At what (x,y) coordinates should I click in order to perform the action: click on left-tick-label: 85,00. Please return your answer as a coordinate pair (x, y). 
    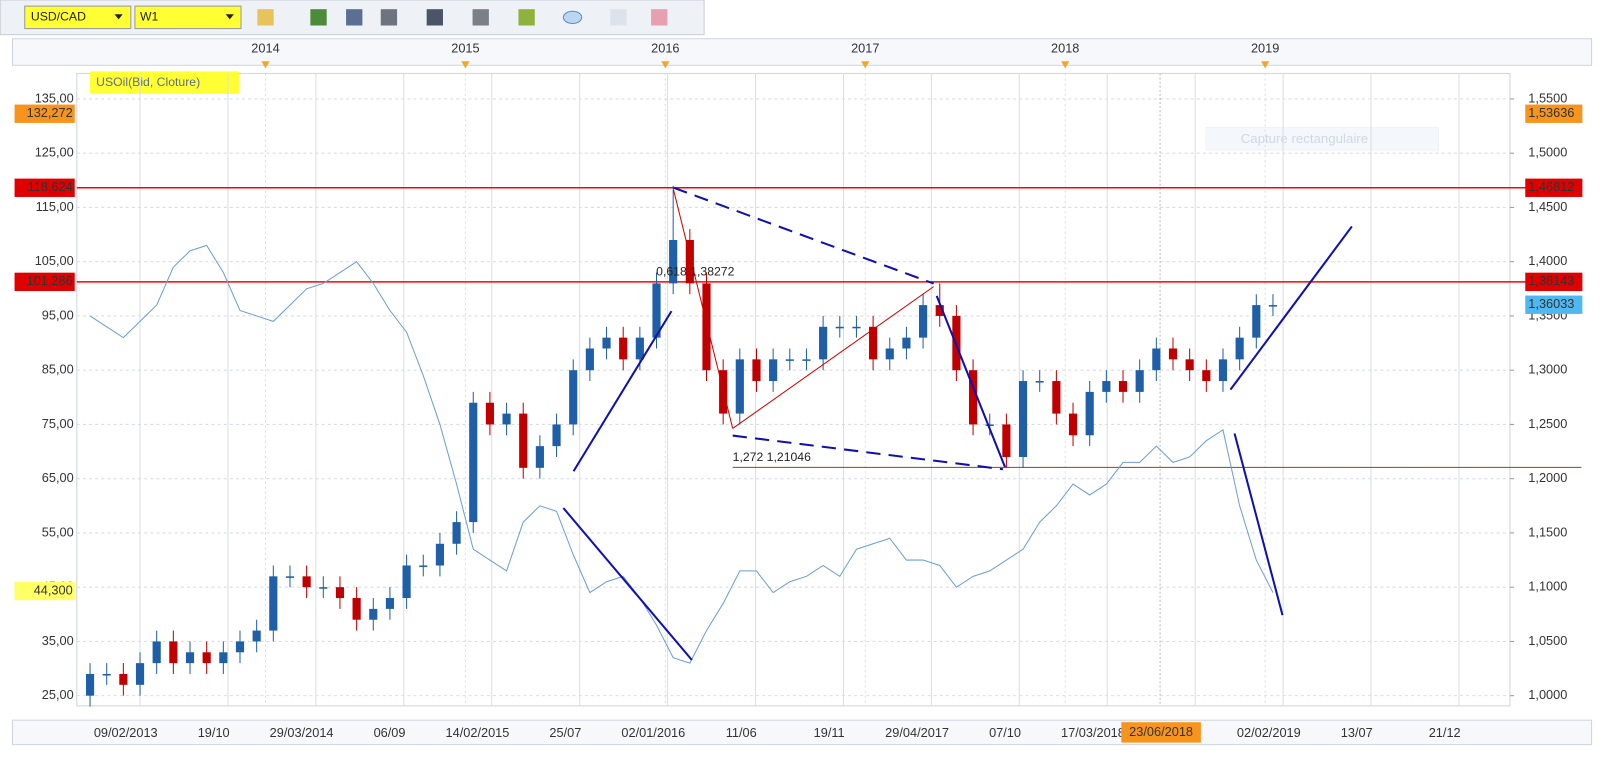
    Looking at the image, I should click on (58, 369).